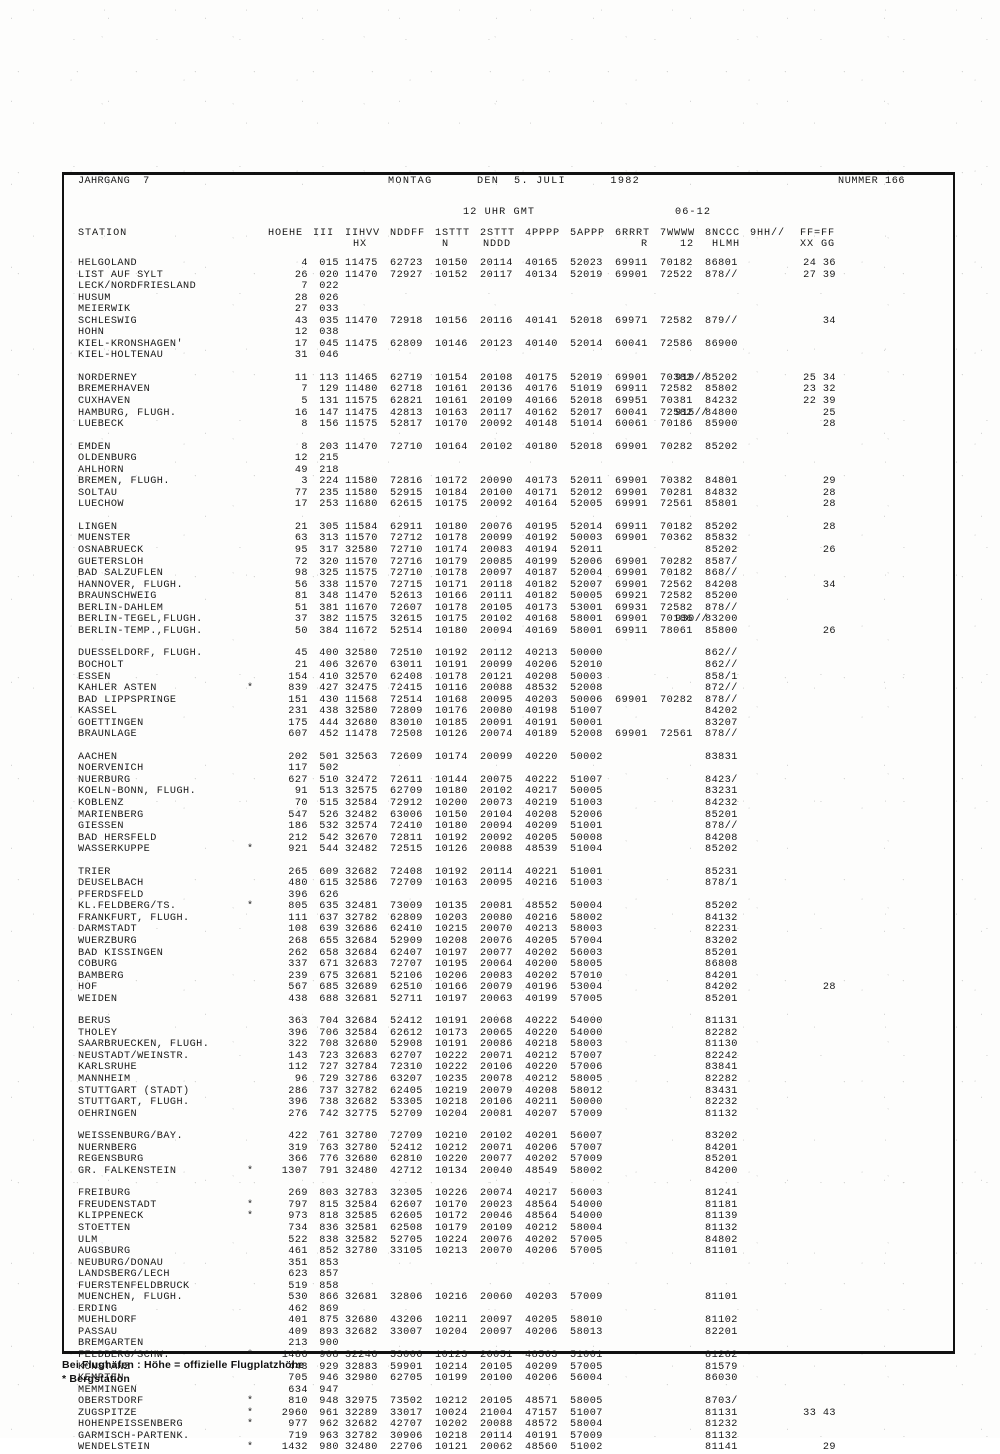  I want to click on group-2sttt: 20080, so click(496, 918).